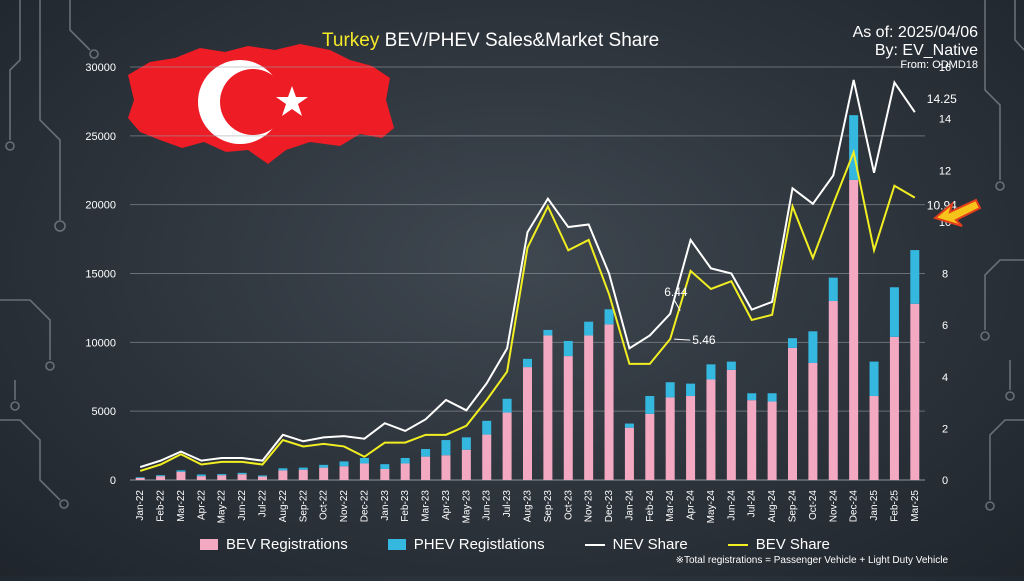 The height and width of the screenshot is (581, 1024). What do you see at coordinates (303, 506) in the screenshot?
I see `x-tick-label: Sep-22` at bounding box center [303, 506].